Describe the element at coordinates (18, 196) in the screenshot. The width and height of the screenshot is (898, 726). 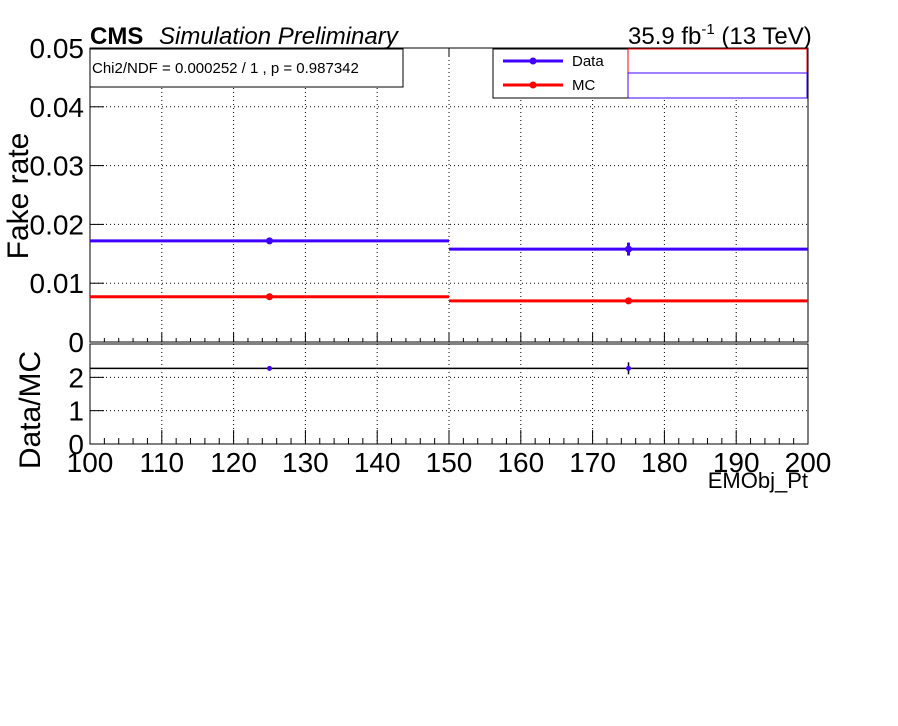
I see `y-axis-title-upper: Fake rate` at that location.